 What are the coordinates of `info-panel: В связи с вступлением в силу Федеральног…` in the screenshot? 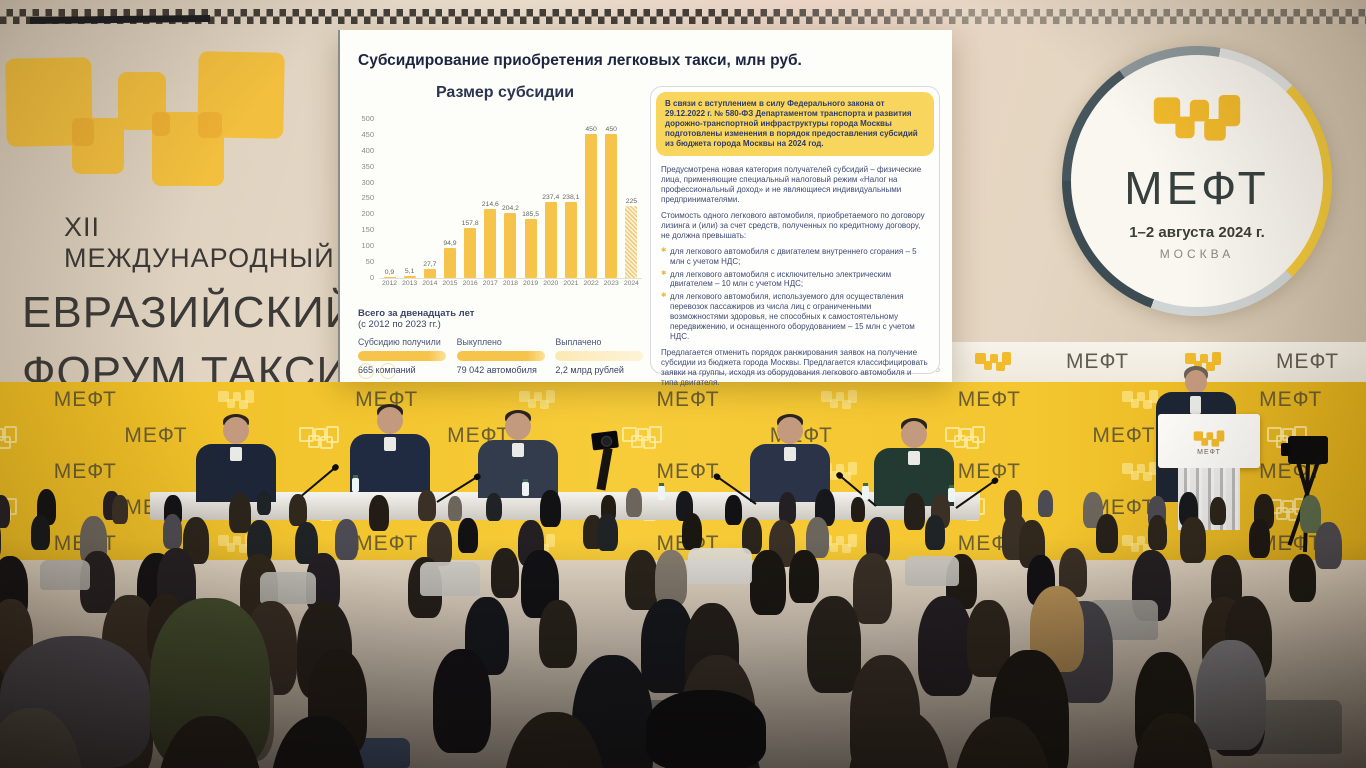 It's located at (795, 236).